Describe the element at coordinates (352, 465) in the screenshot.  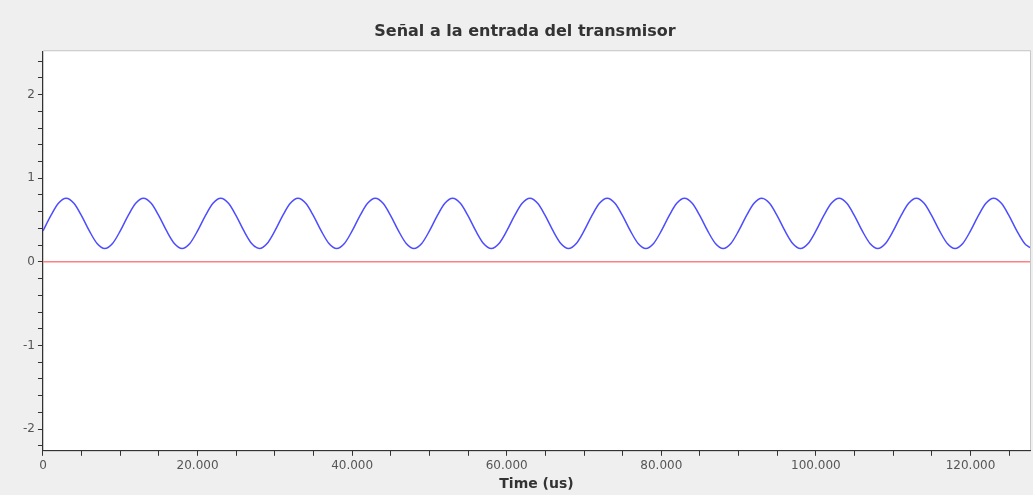
I see `x-tick-label: 40.000` at that location.